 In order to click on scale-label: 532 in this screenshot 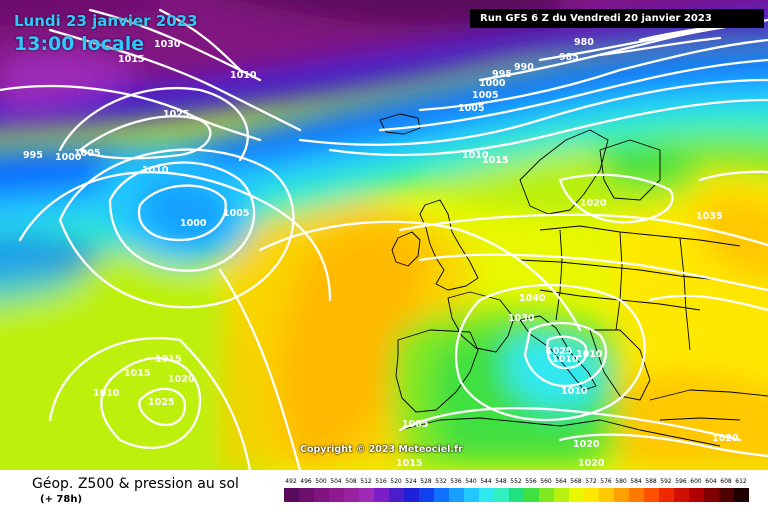, I will do `click(441, 481)`.